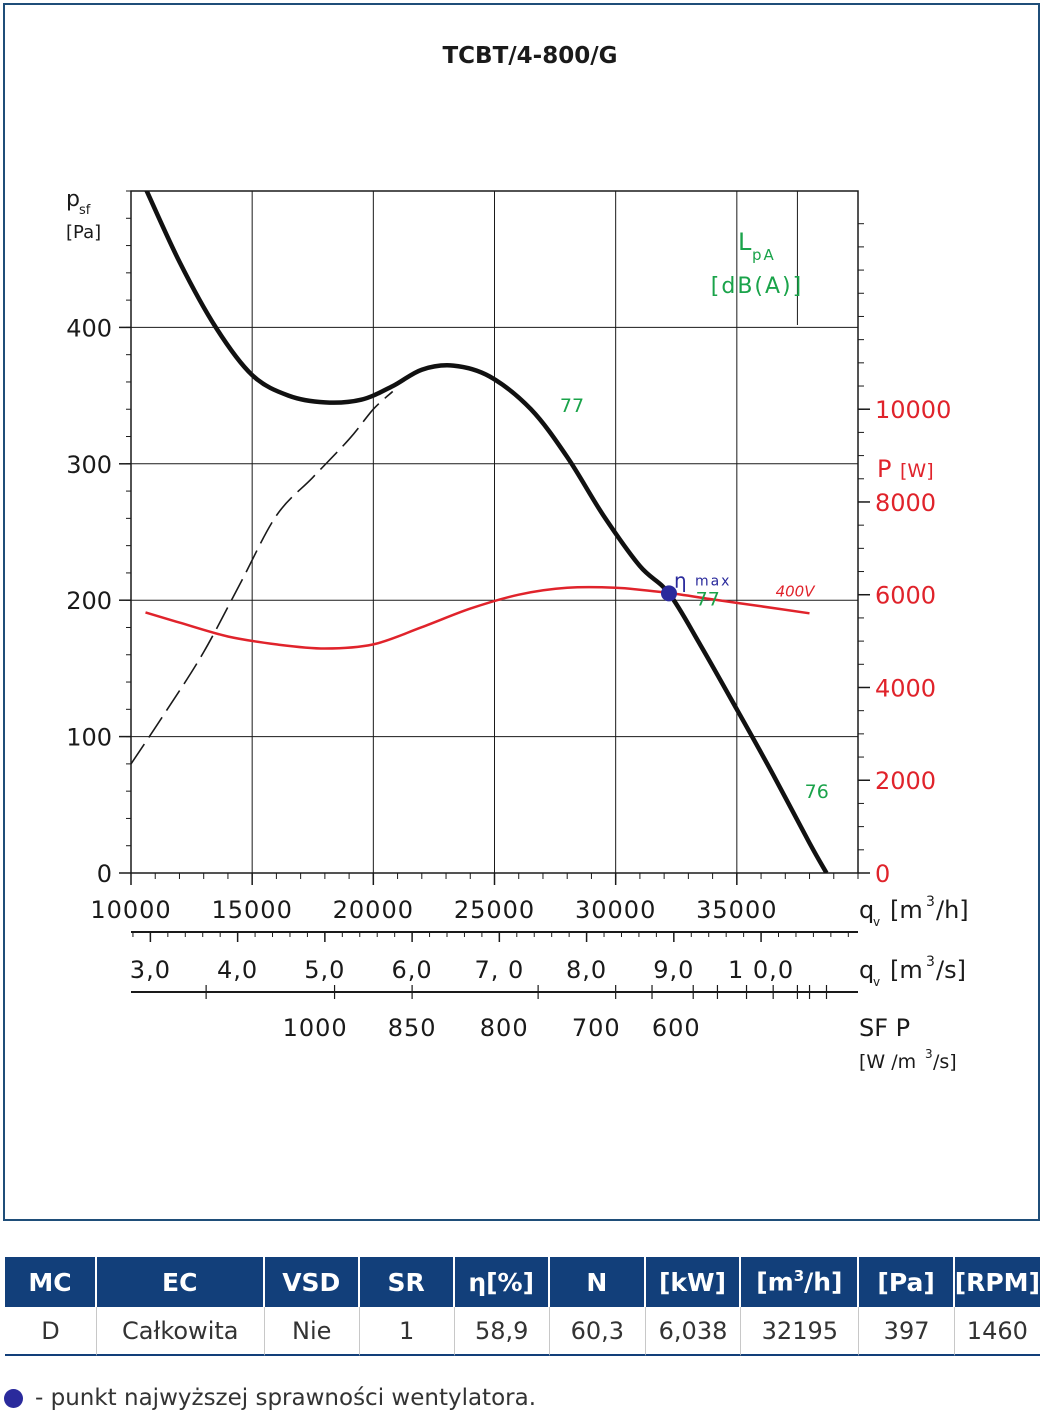  I want to click on eta-max-label-sub: max, so click(713, 581).